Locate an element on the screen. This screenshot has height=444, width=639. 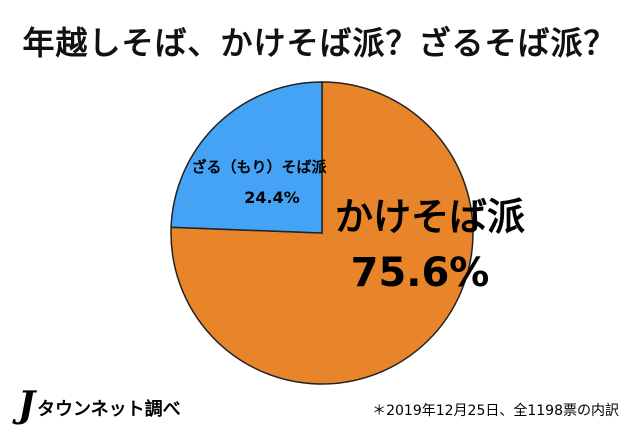
footnote: ＊2019年12月25日、全1198票の内訳 is located at coordinates (495, 411).